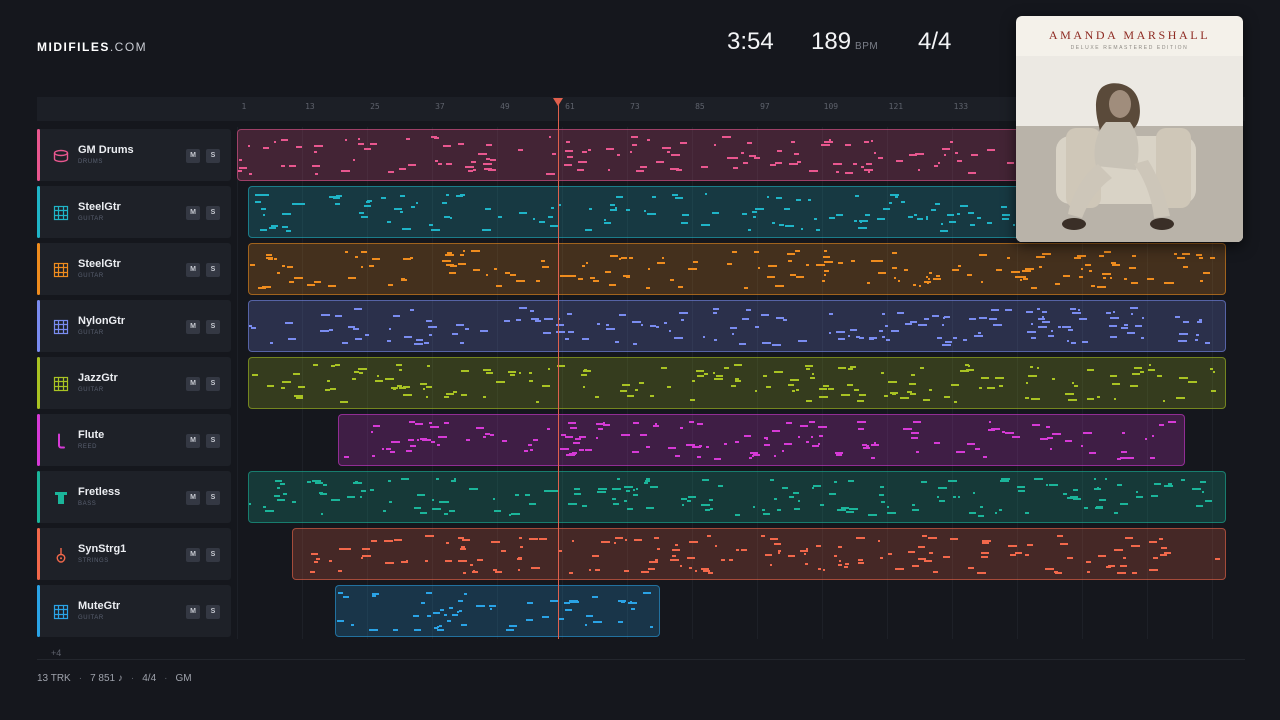  What do you see at coordinates (765, 106) in the screenshot?
I see `bar-marker: 97` at bounding box center [765, 106].